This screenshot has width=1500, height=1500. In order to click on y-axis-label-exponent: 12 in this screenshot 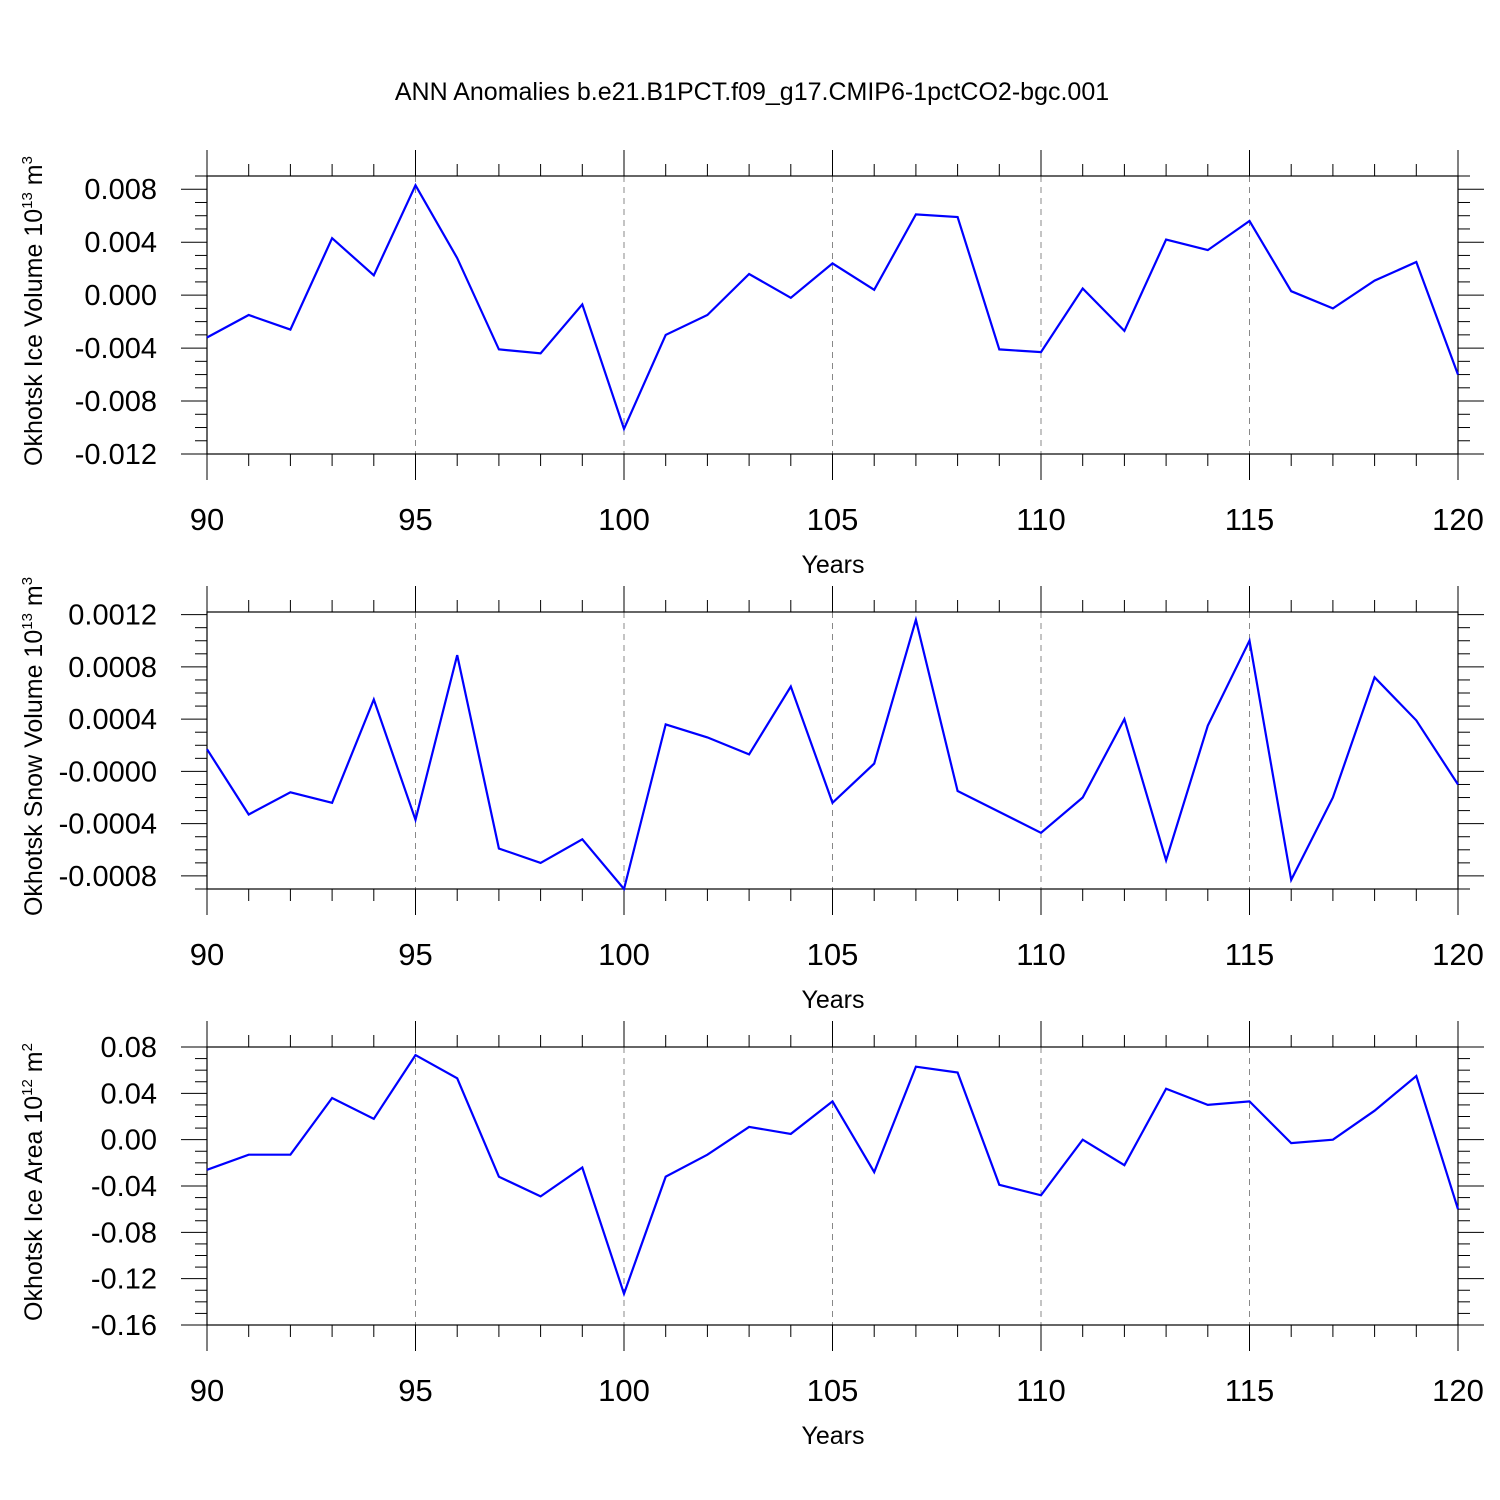, I will do `click(27, 1087)`.